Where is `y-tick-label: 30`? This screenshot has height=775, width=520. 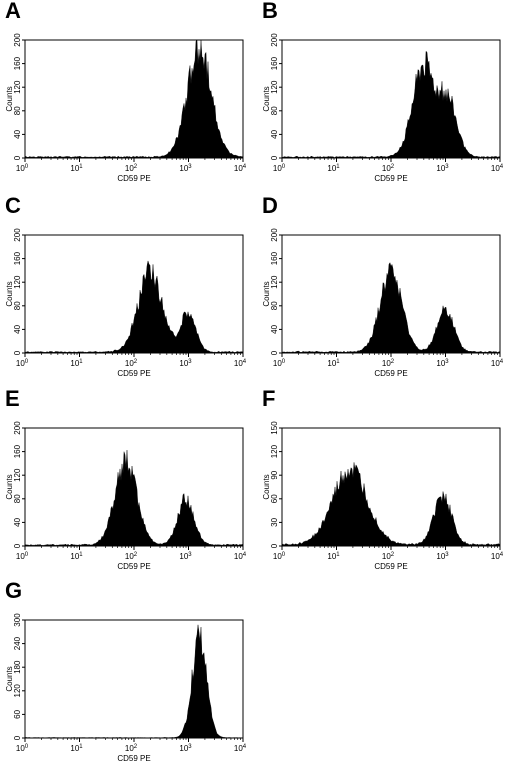
y-tick-label: 30 is located at coordinates (274, 521).